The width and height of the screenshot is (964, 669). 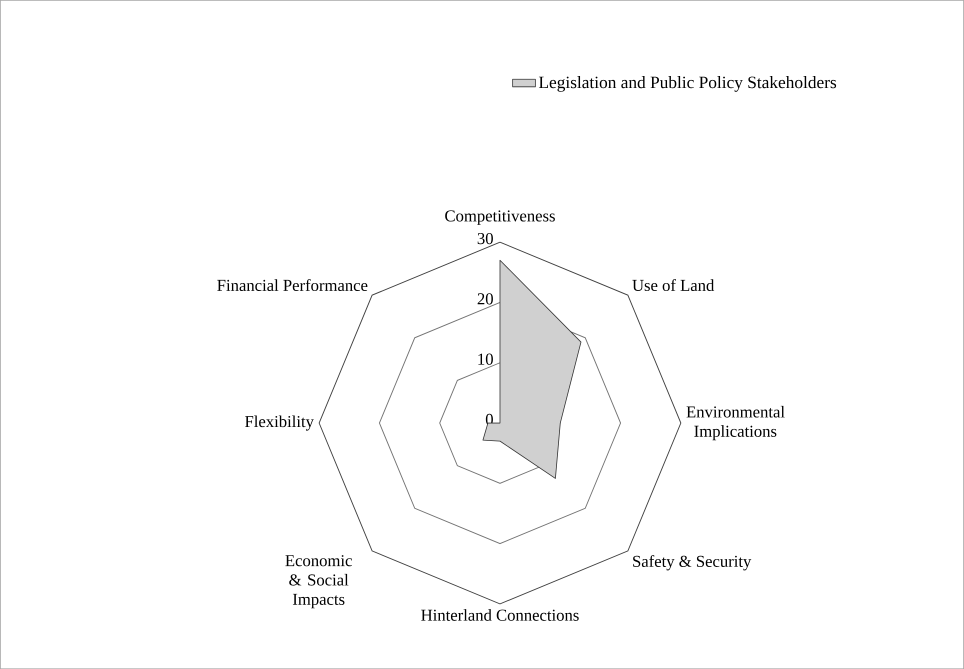 I want to click on spoke-label: Hinterland Connections, so click(x=500, y=614).